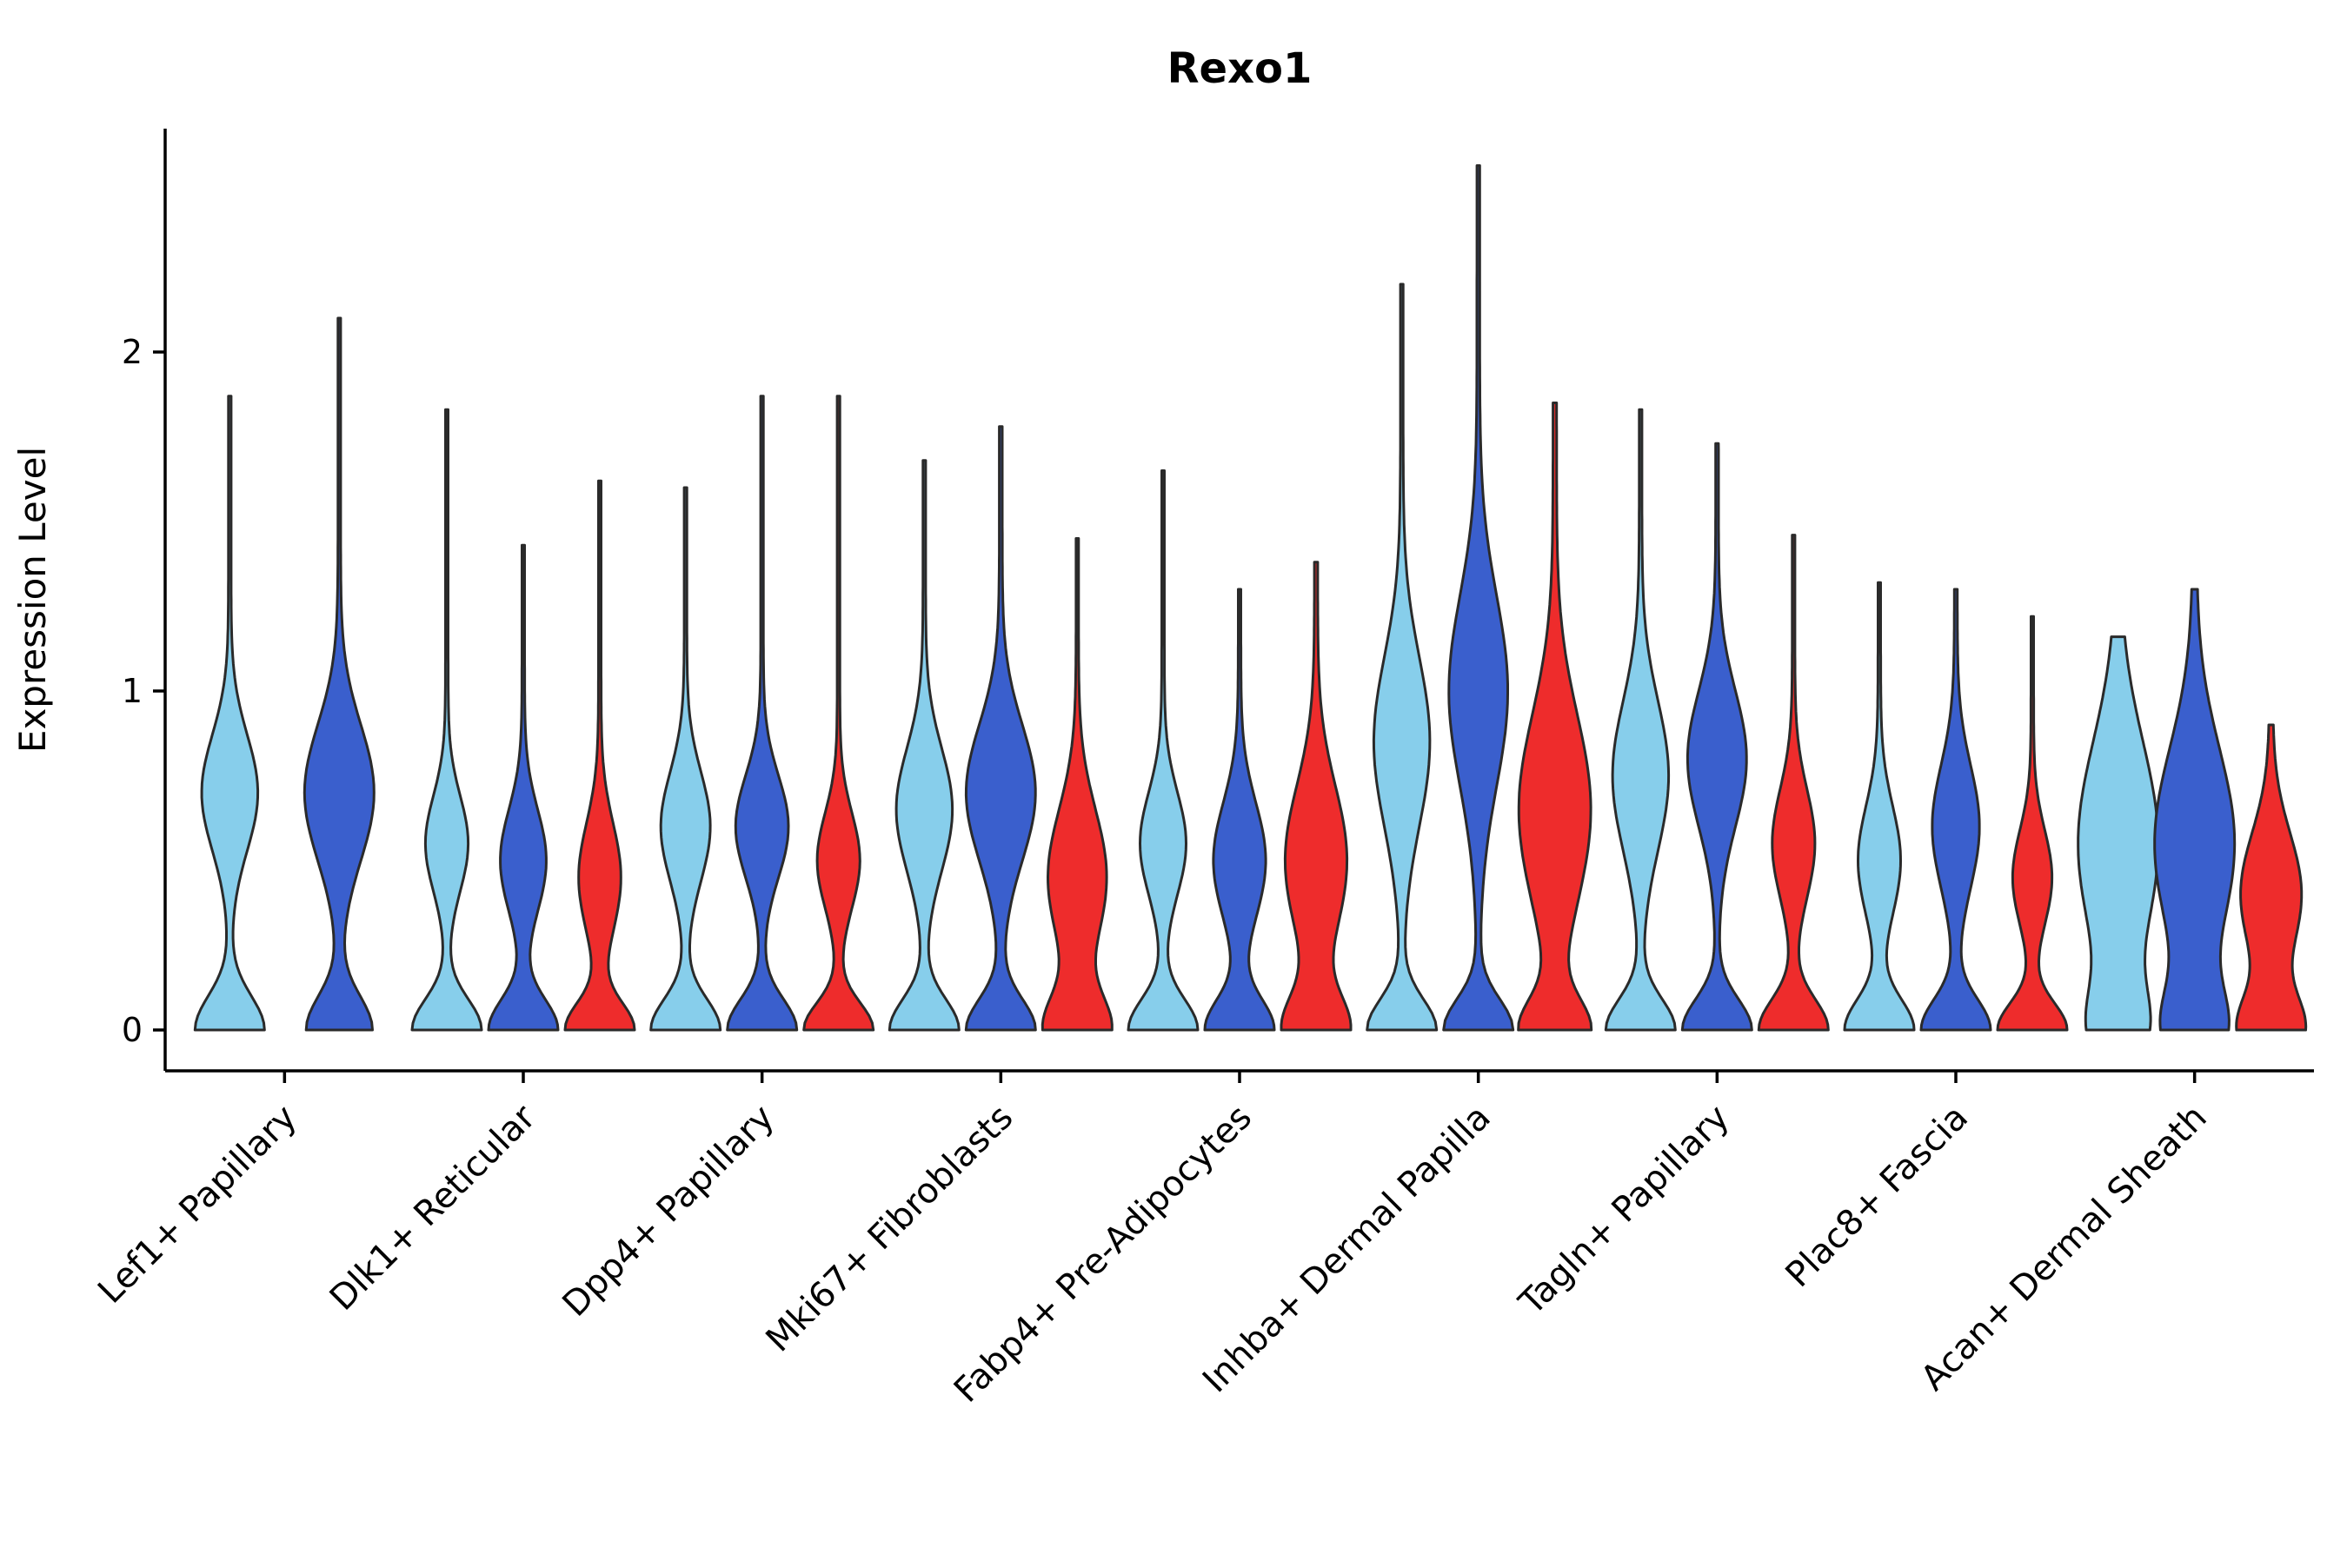  Describe the element at coordinates (433, 1208) in the screenshot. I see `x-tick-label: Dlk1+ Reticular` at that location.